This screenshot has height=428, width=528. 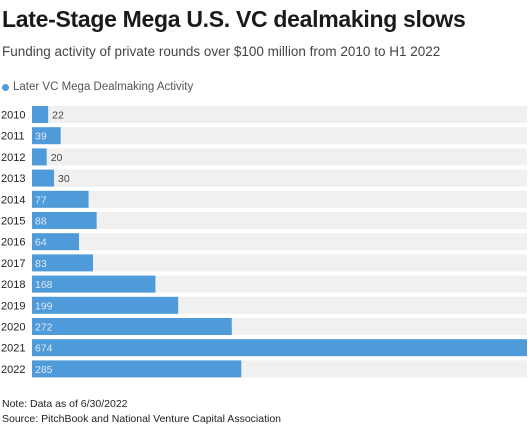 I want to click on legend: Later VC Mega Dealmaking Activity, so click(x=97, y=87).